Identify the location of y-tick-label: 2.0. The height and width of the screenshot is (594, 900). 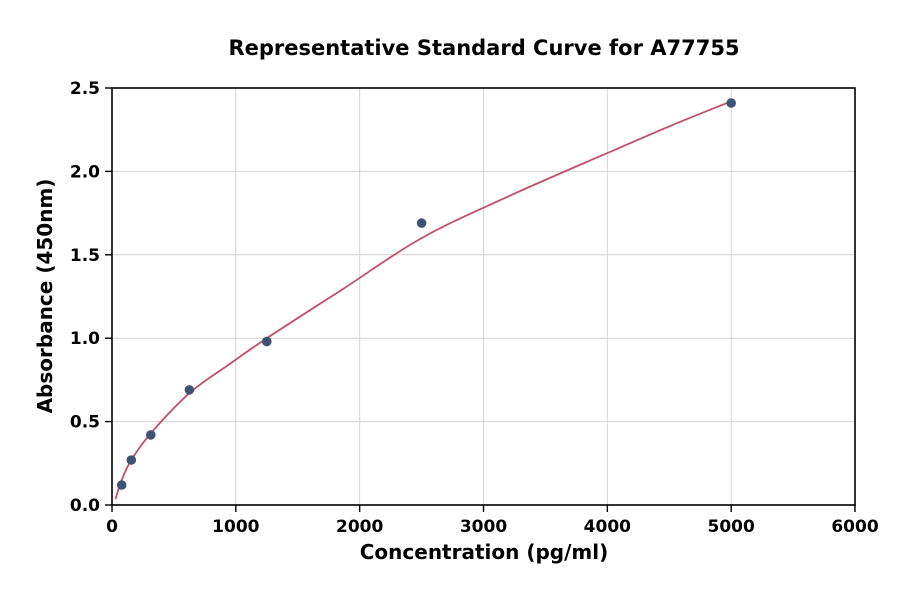
(85, 172).